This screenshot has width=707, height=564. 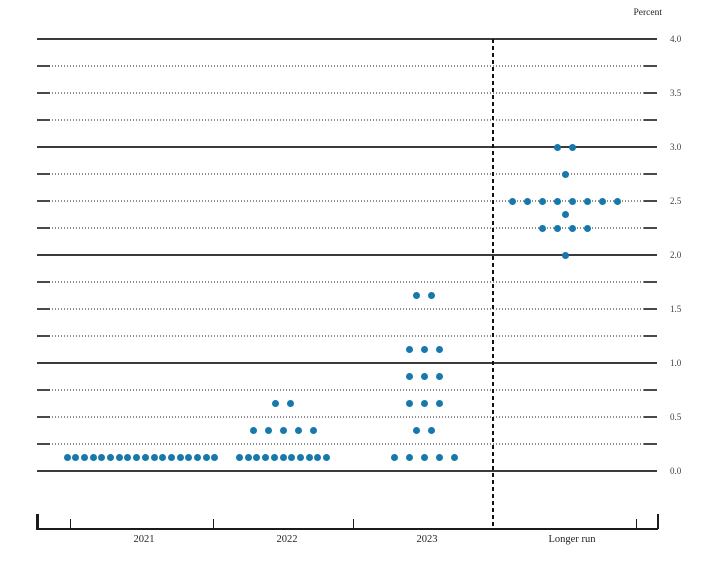 I want to click on x-axis-category-label: 2023, so click(x=427, y=539).